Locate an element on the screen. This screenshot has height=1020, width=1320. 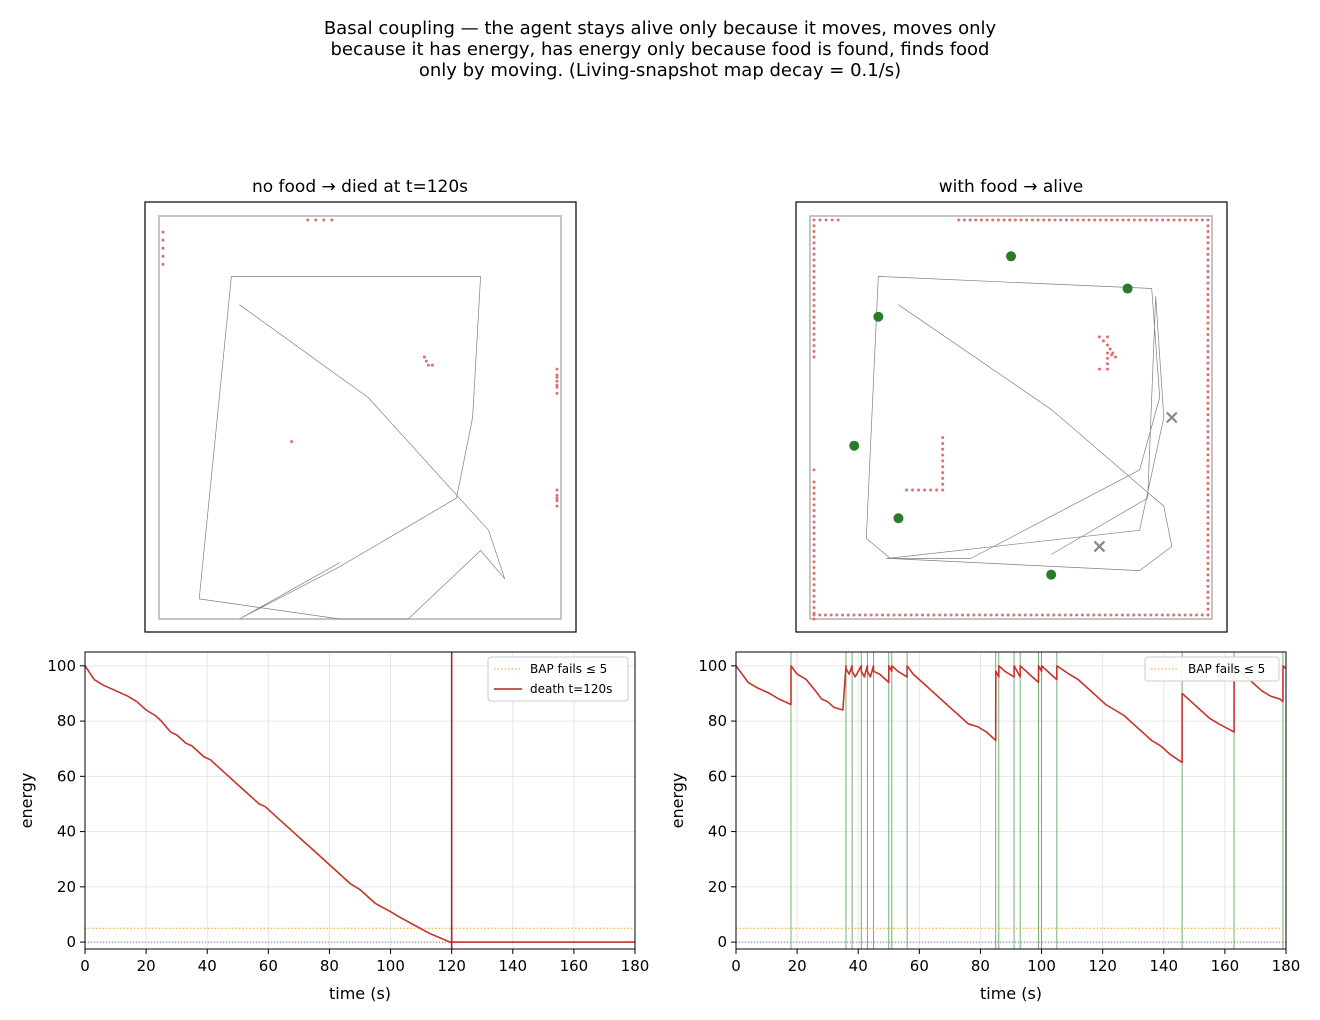
y-tick-label: 20 is located at coordinates (66, 887).